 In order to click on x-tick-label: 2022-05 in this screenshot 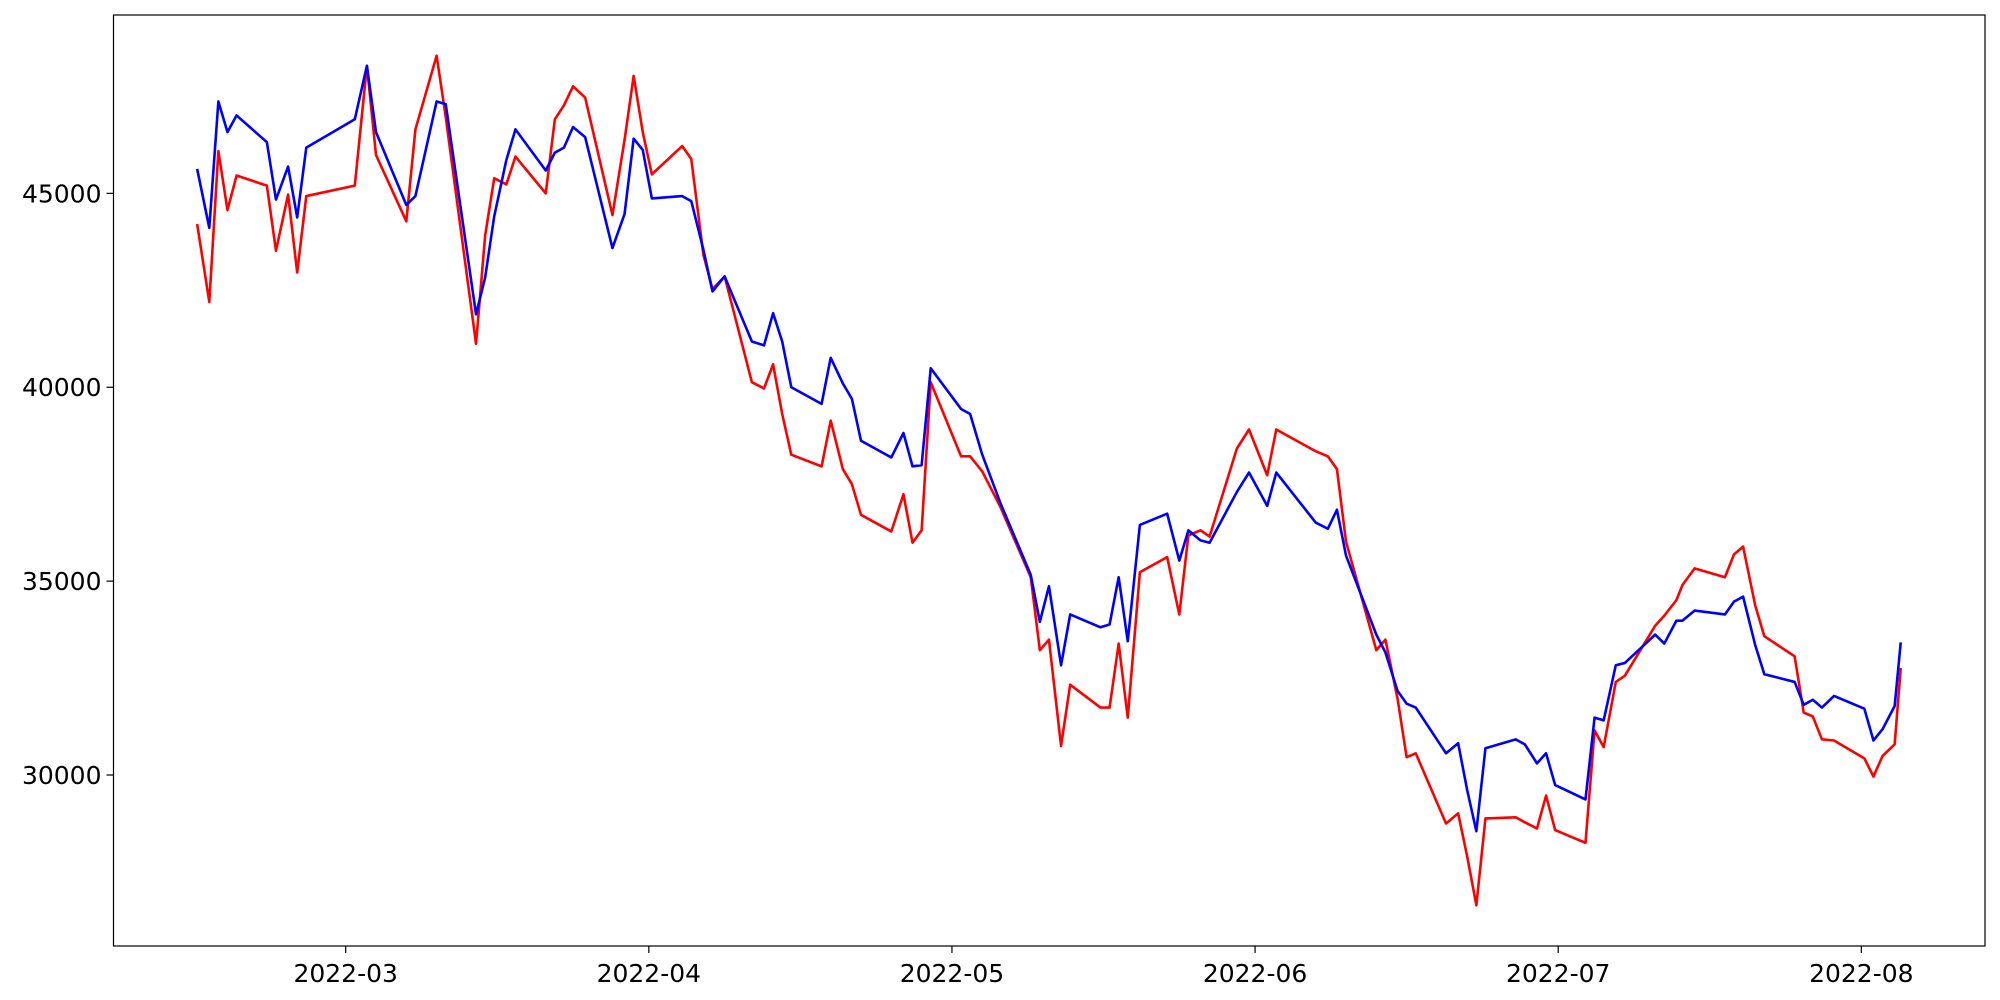, I will do `click(952, 973)`.